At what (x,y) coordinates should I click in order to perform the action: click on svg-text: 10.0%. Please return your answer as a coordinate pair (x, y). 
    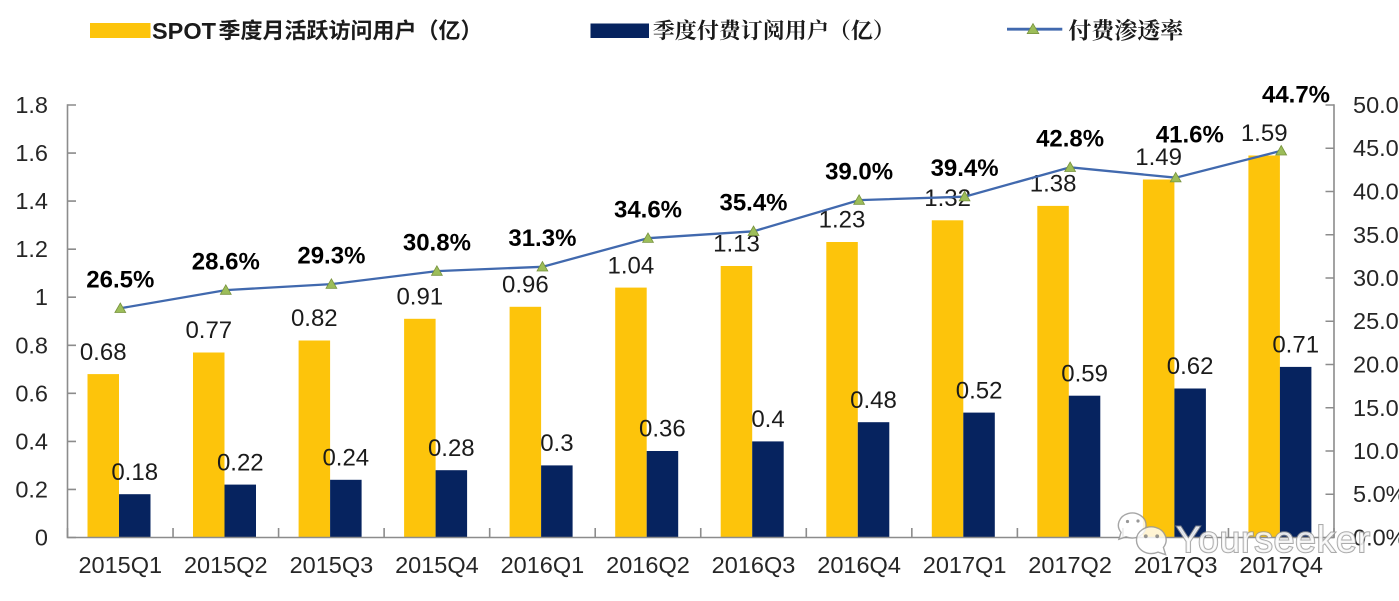
    Looking at the image, I should click on (1376, 451).